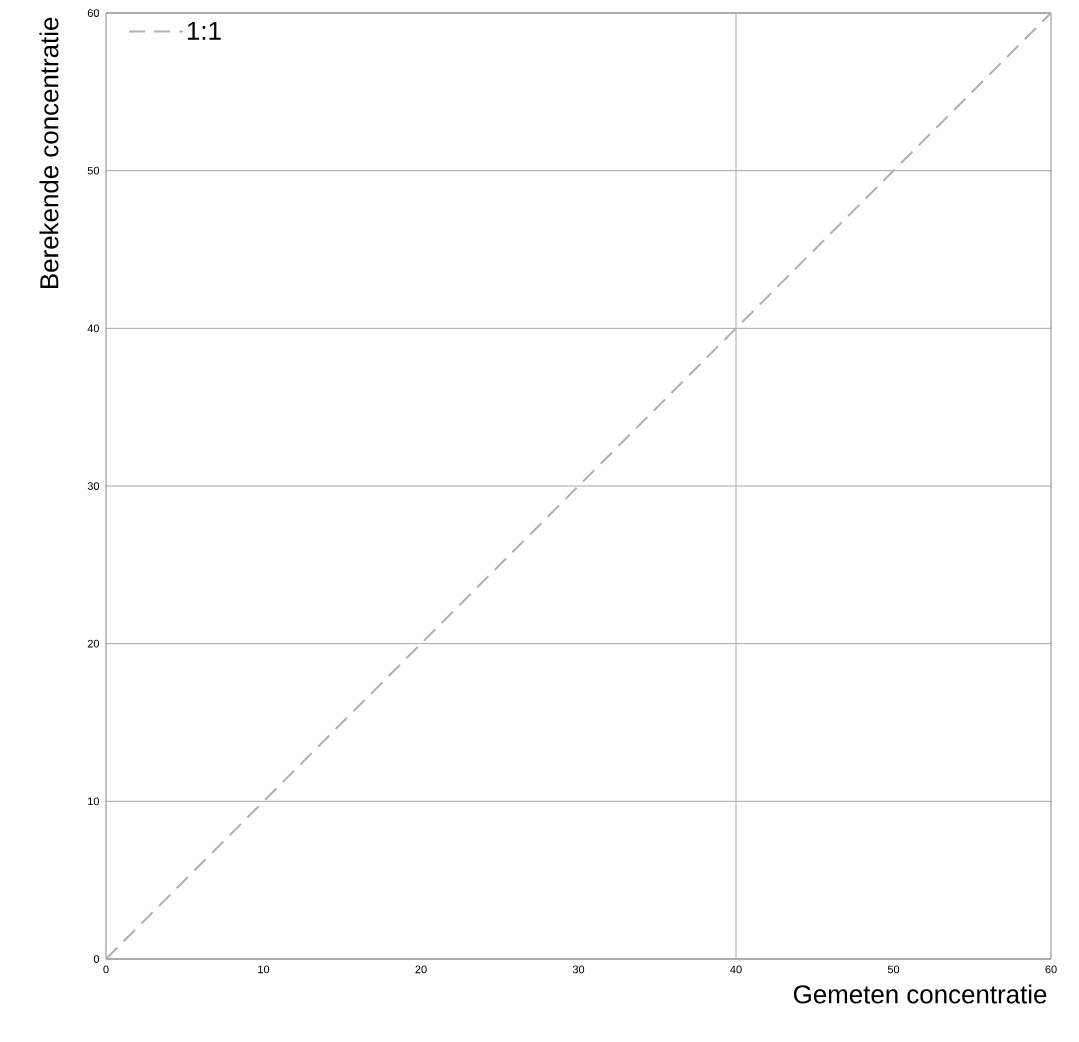 The image size is (1079, 1042). What do you see at coordinates (264, 969) in the screenshot?
I see `x-tick-label: 10` at bounding box center [264, 969].